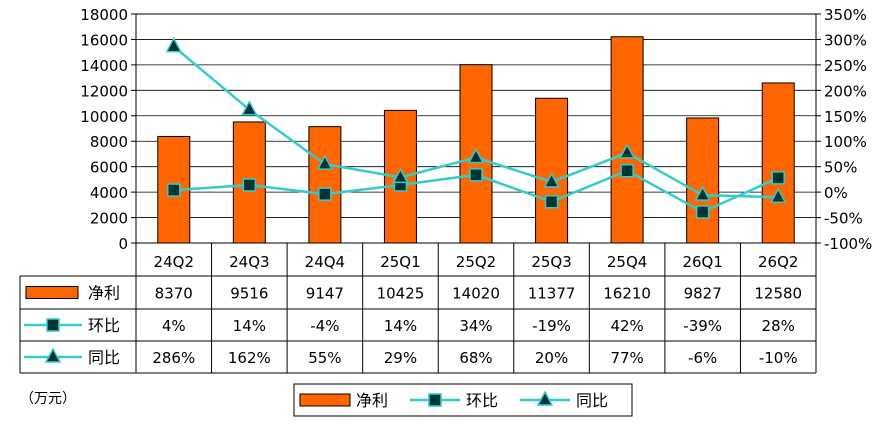  I want to click on table-cell: 4%, so click(174, 326).